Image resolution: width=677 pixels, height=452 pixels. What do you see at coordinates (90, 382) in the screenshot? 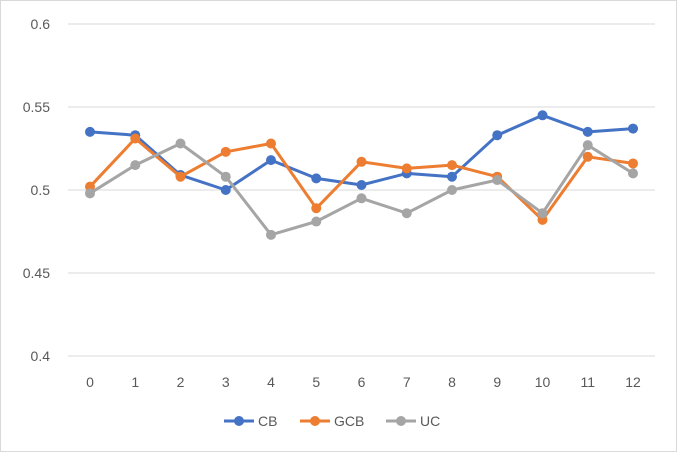
I see `x-tick-label: 0` at bounding box center [90, 382].